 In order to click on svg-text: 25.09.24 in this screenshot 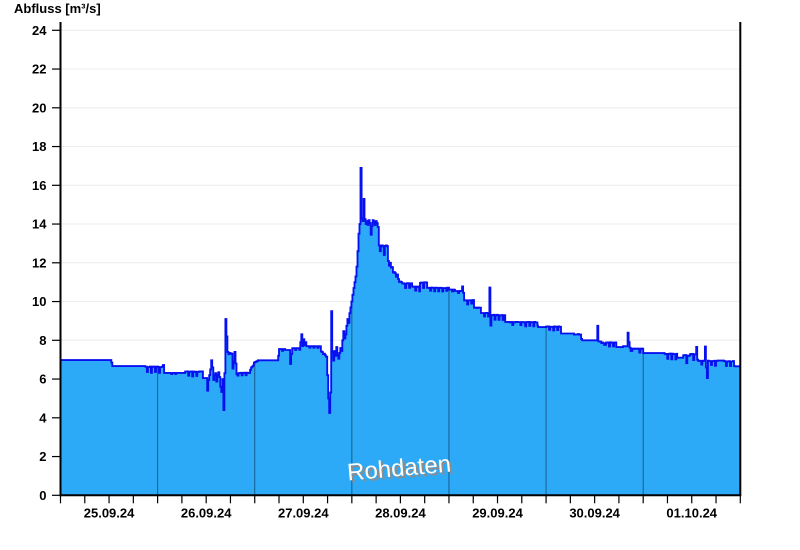, I will do `click(109, 513)`.